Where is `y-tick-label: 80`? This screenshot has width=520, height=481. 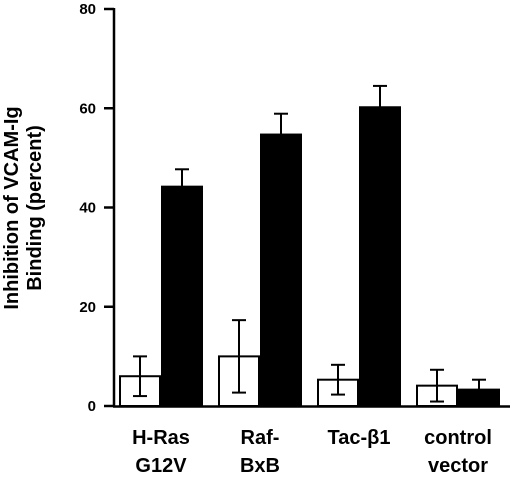 y-tick-label: 80 is located at coordinates (87, 9).